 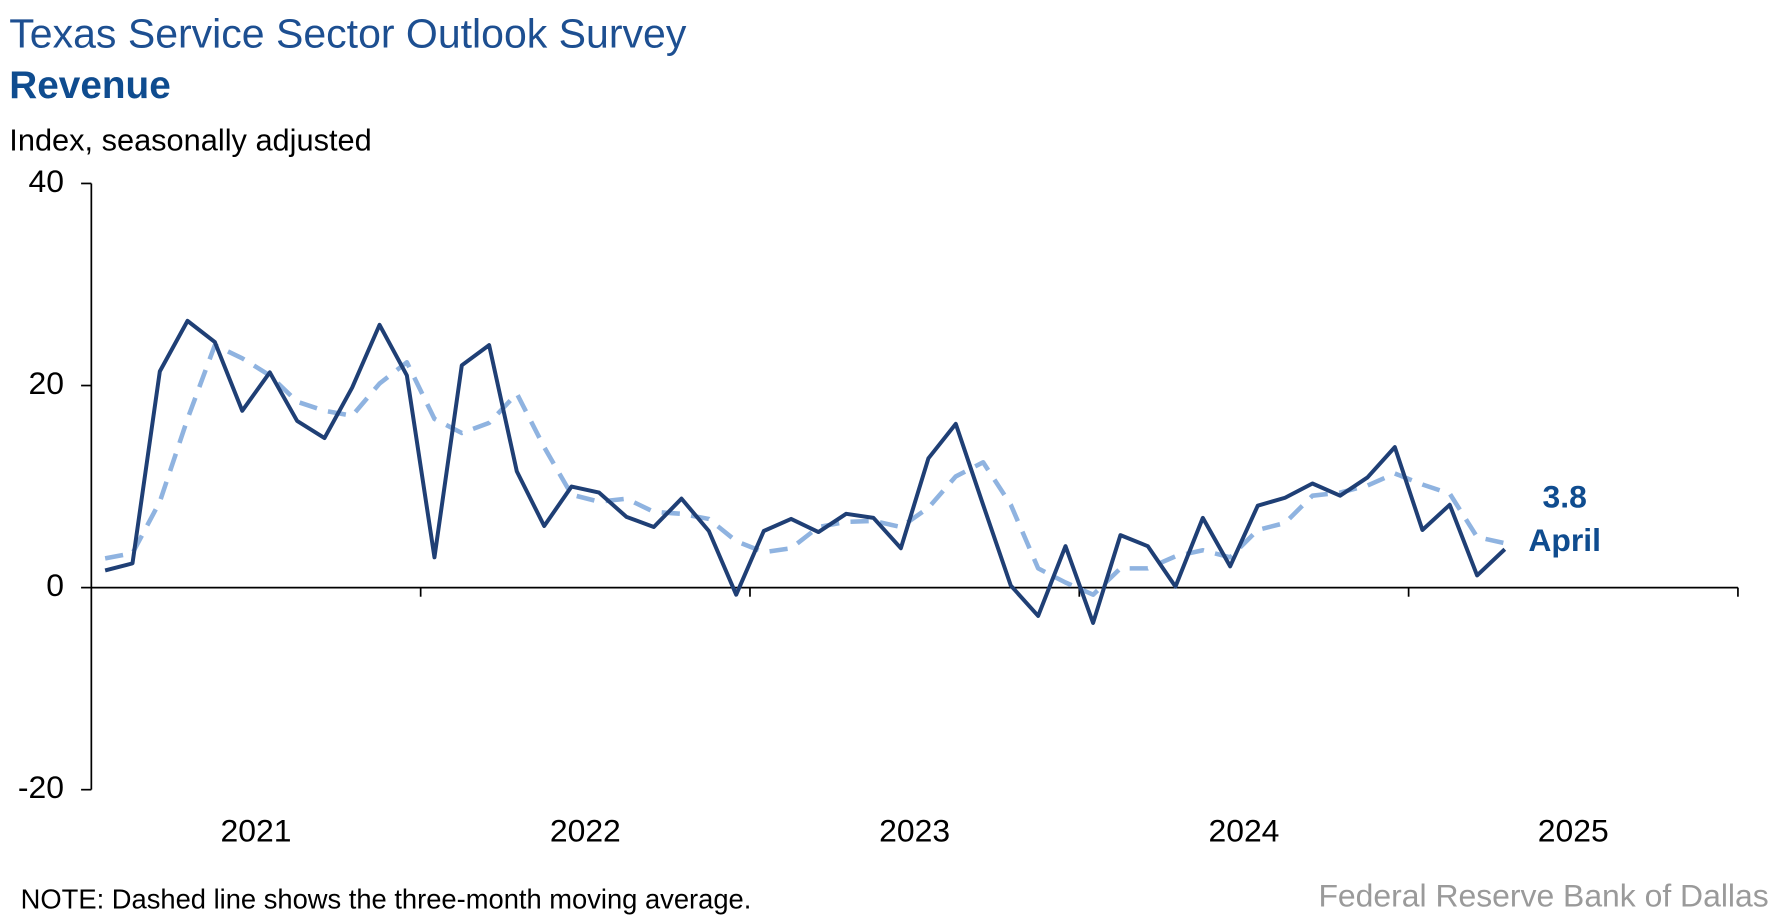 What do you see at coordinates (348, 33) in the screenshot?
I see `chart-title: Texas Service Sector Outlook Survey` at bounding box center [348, 33].